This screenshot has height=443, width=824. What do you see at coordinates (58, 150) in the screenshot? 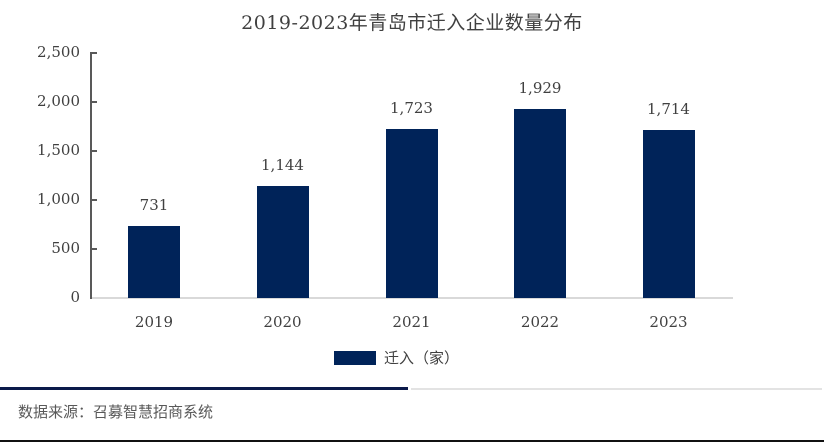
I see `y-tick-label: 1,500` at bounding box center [58, 150].